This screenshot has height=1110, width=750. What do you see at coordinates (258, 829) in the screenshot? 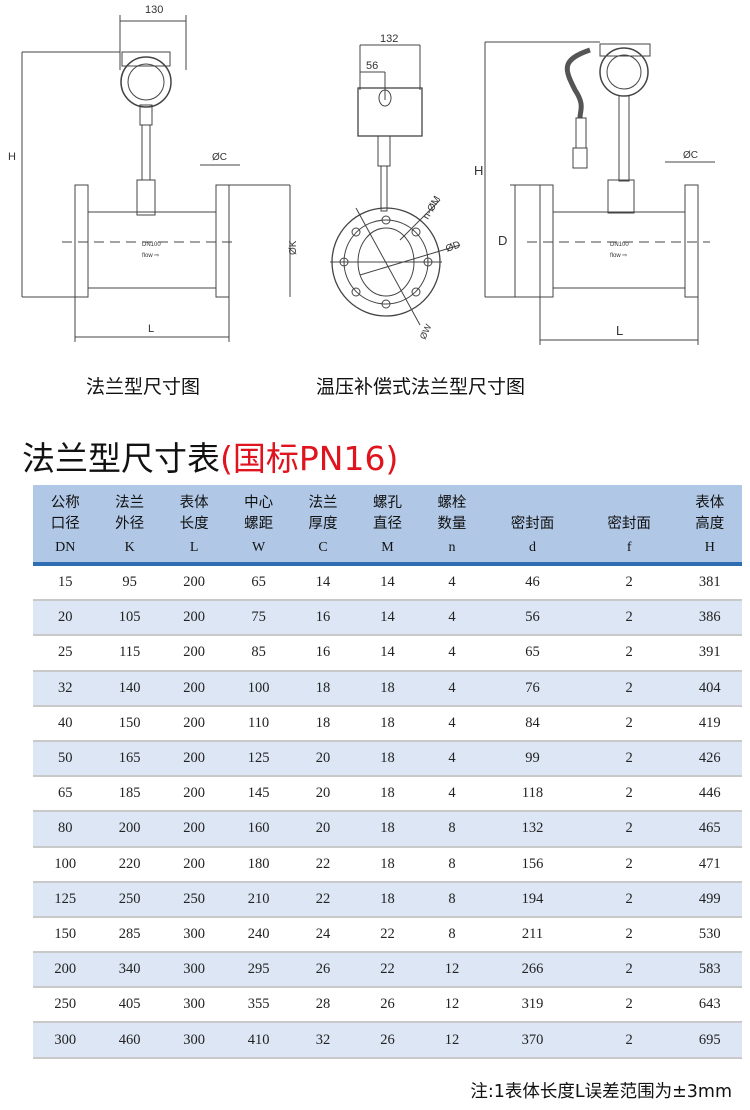
I see `table-cell: 160` at bounding box center [258, 829].